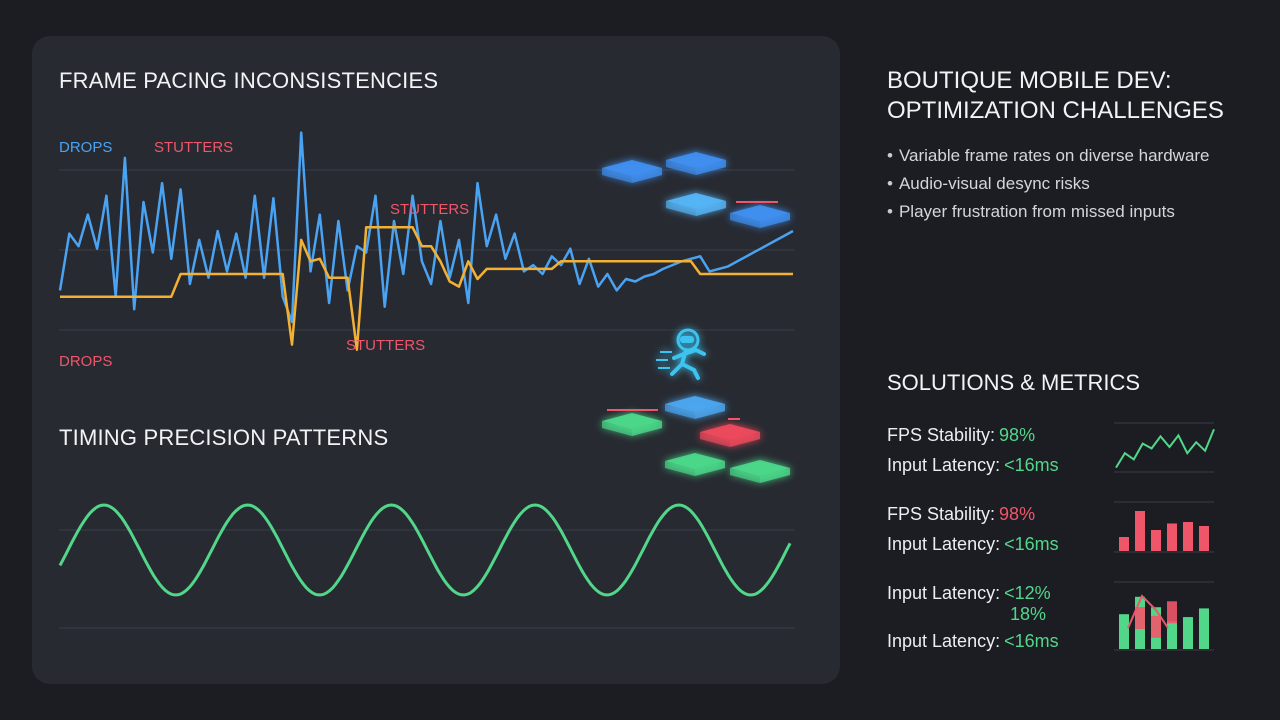 This screenshot has width=1280, height=720. I want to click on mini-line, so click(1165, 448).